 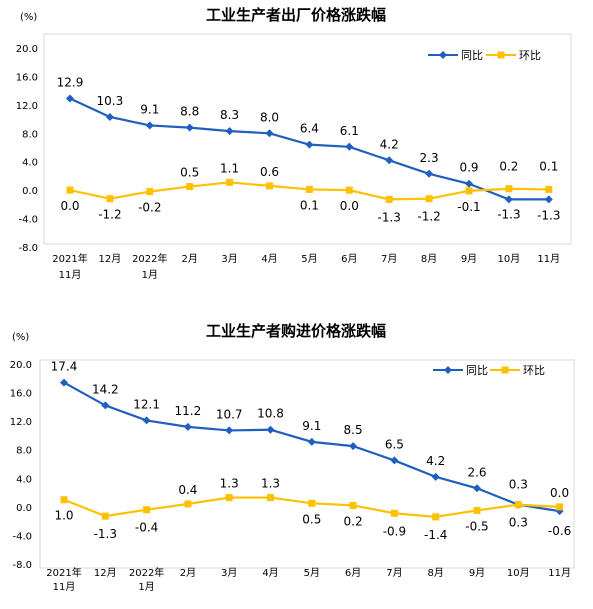 What do you see at coordinates (389, 259) in the screenshot?
I see `x-tick-label: 7月` at bounding box center [389, 259].